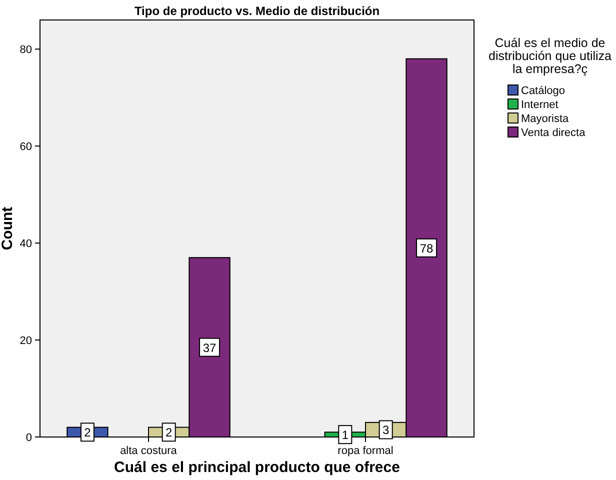 The width and height of the screenshot is (616, 480). What do you see at coordinates (26, 341) in the screenshot?
I see `y-tick-label: 20` at bounding box center [26, 341].